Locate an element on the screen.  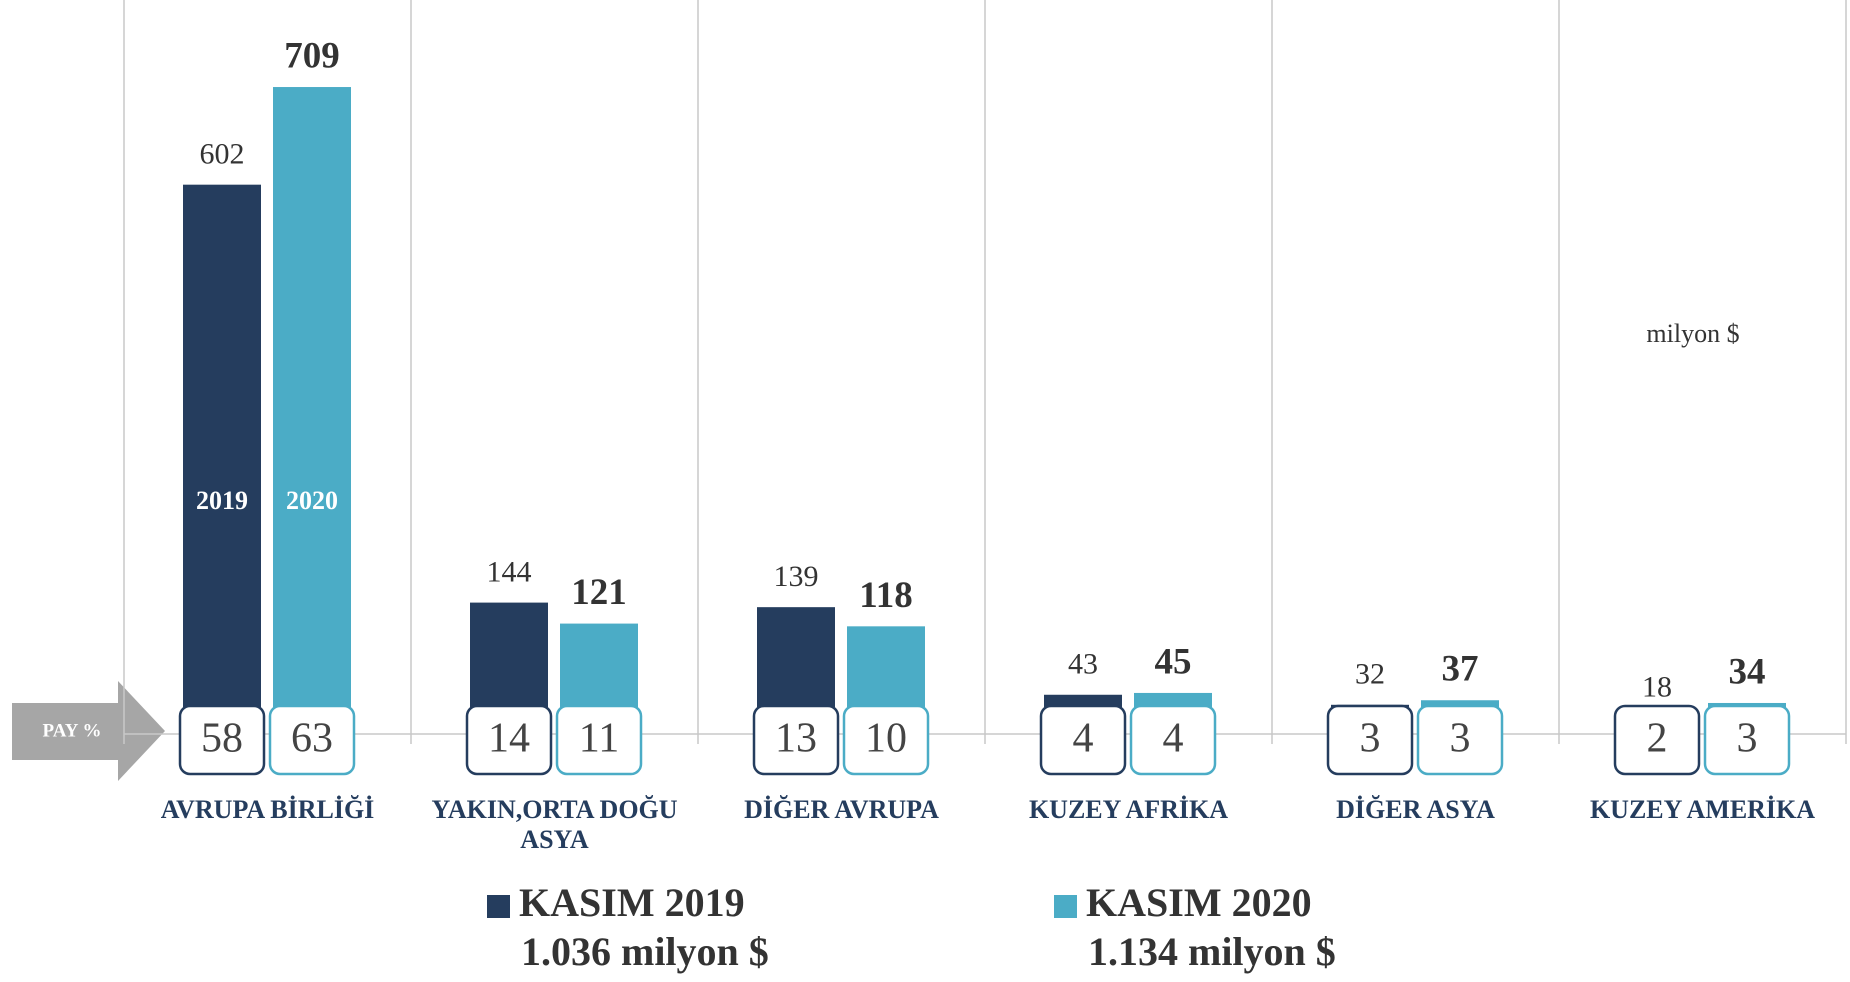
value-label: 37 is located at coordinates (1460, 669).